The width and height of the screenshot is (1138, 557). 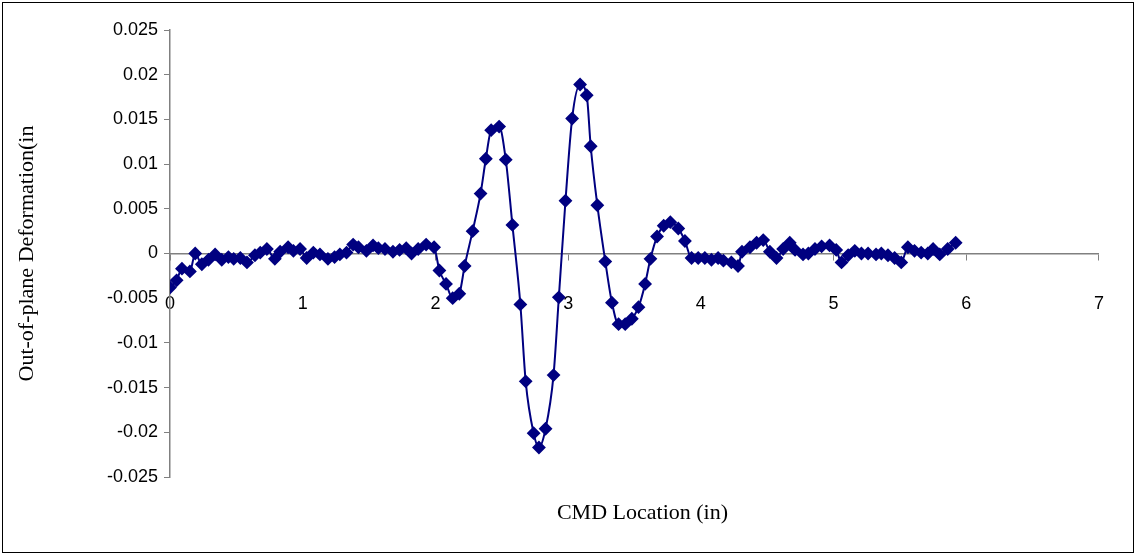 What do you see at coordinates (170, 303) in the screenshot?
I see `x-tick-label: 0` at bounding box center [170, 303].